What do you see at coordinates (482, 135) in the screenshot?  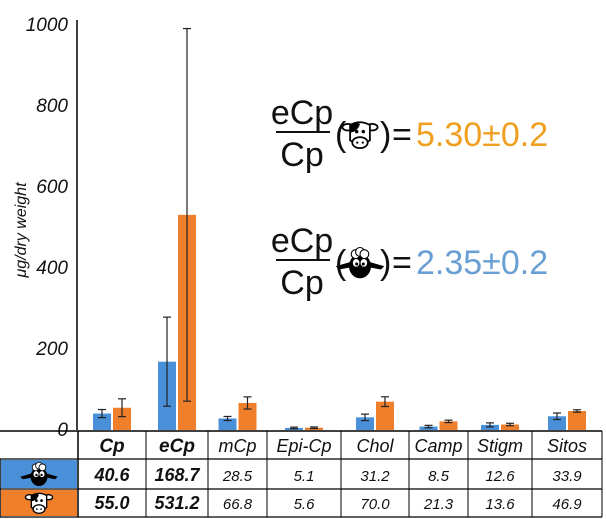 I see `ratio-value: 5.30±0.2` at bounding box center [482, 135].